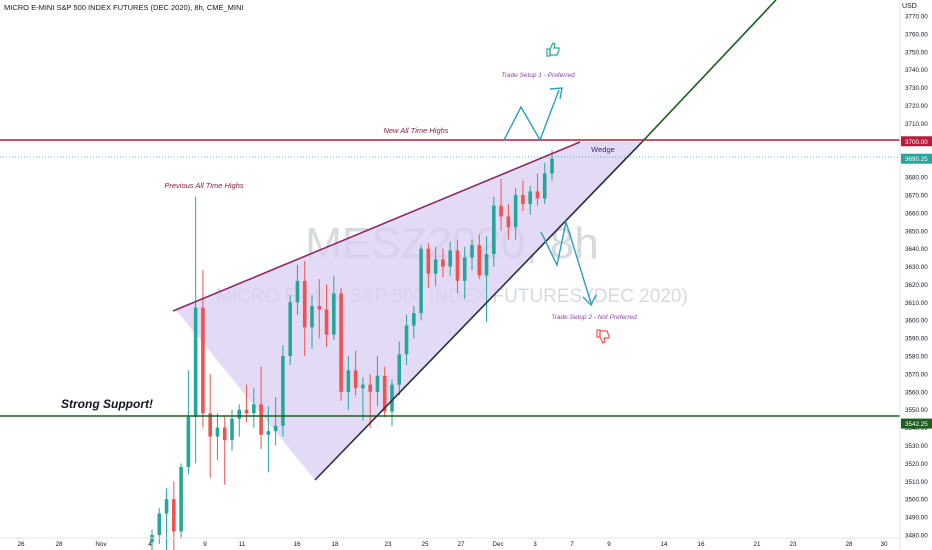  I want to click on time-tick-label: 26, so click(21, 544).